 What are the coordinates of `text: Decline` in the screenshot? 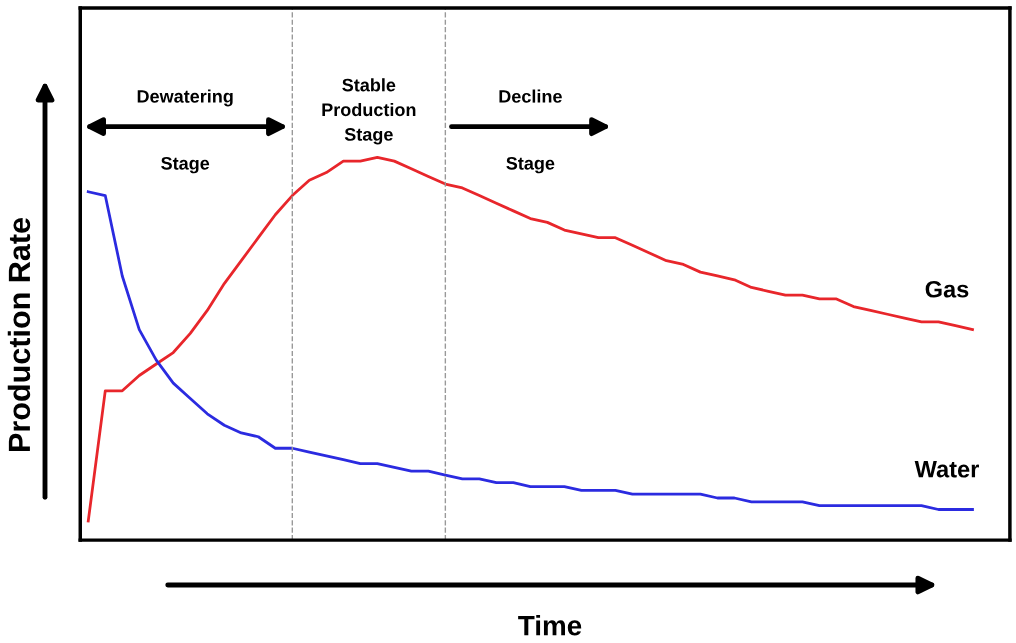 It's located at (530, 96).